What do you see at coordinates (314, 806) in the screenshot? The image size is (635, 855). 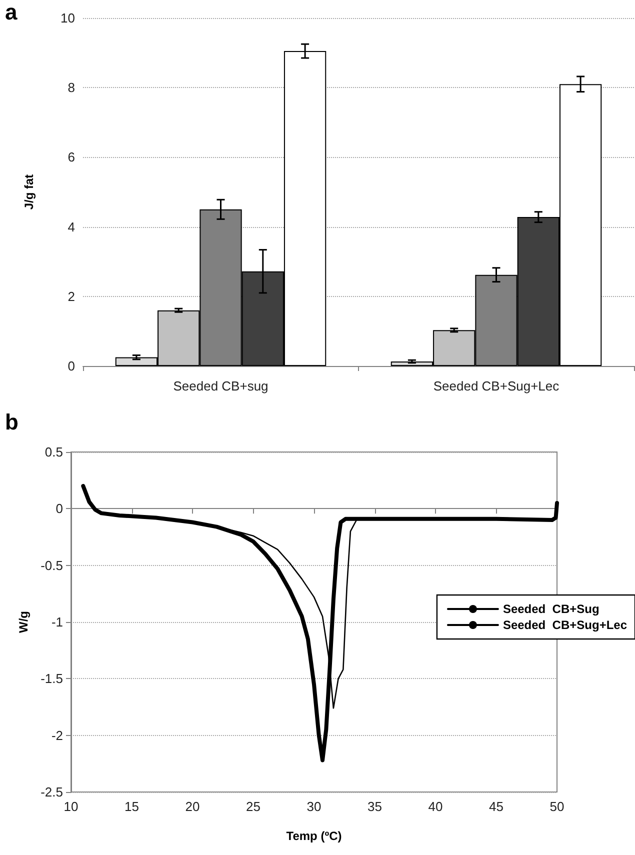 I see `x-tick-label: 30` at bounding box center [314, 806].